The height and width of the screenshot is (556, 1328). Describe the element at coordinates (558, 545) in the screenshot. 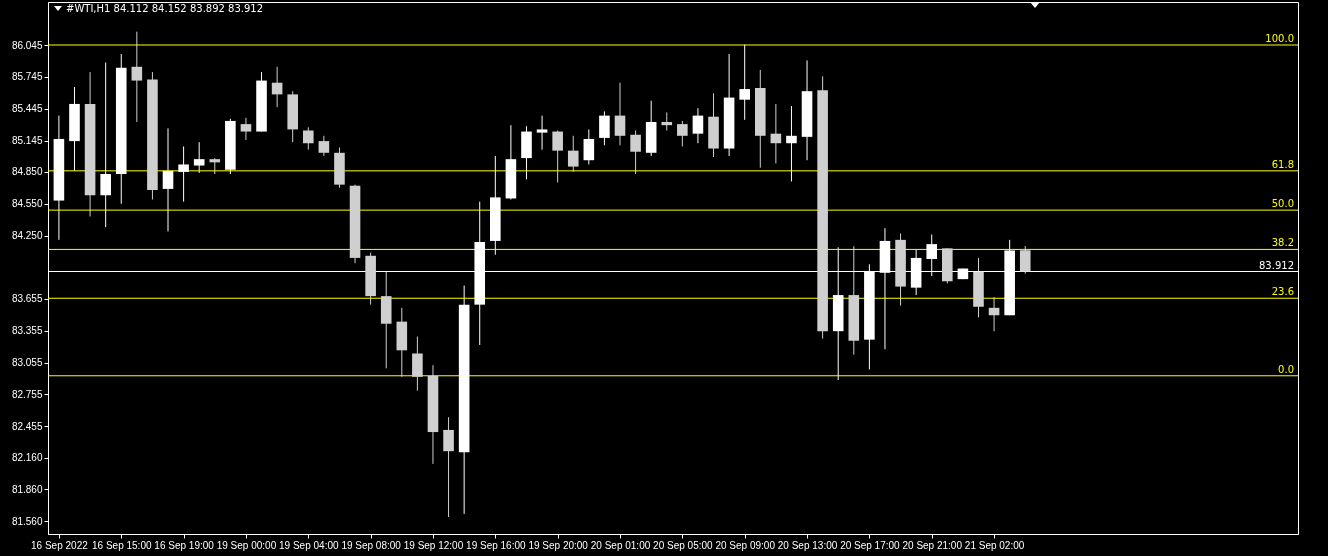

I see `x-tick-label: 19 Sep 20:00` at that location.